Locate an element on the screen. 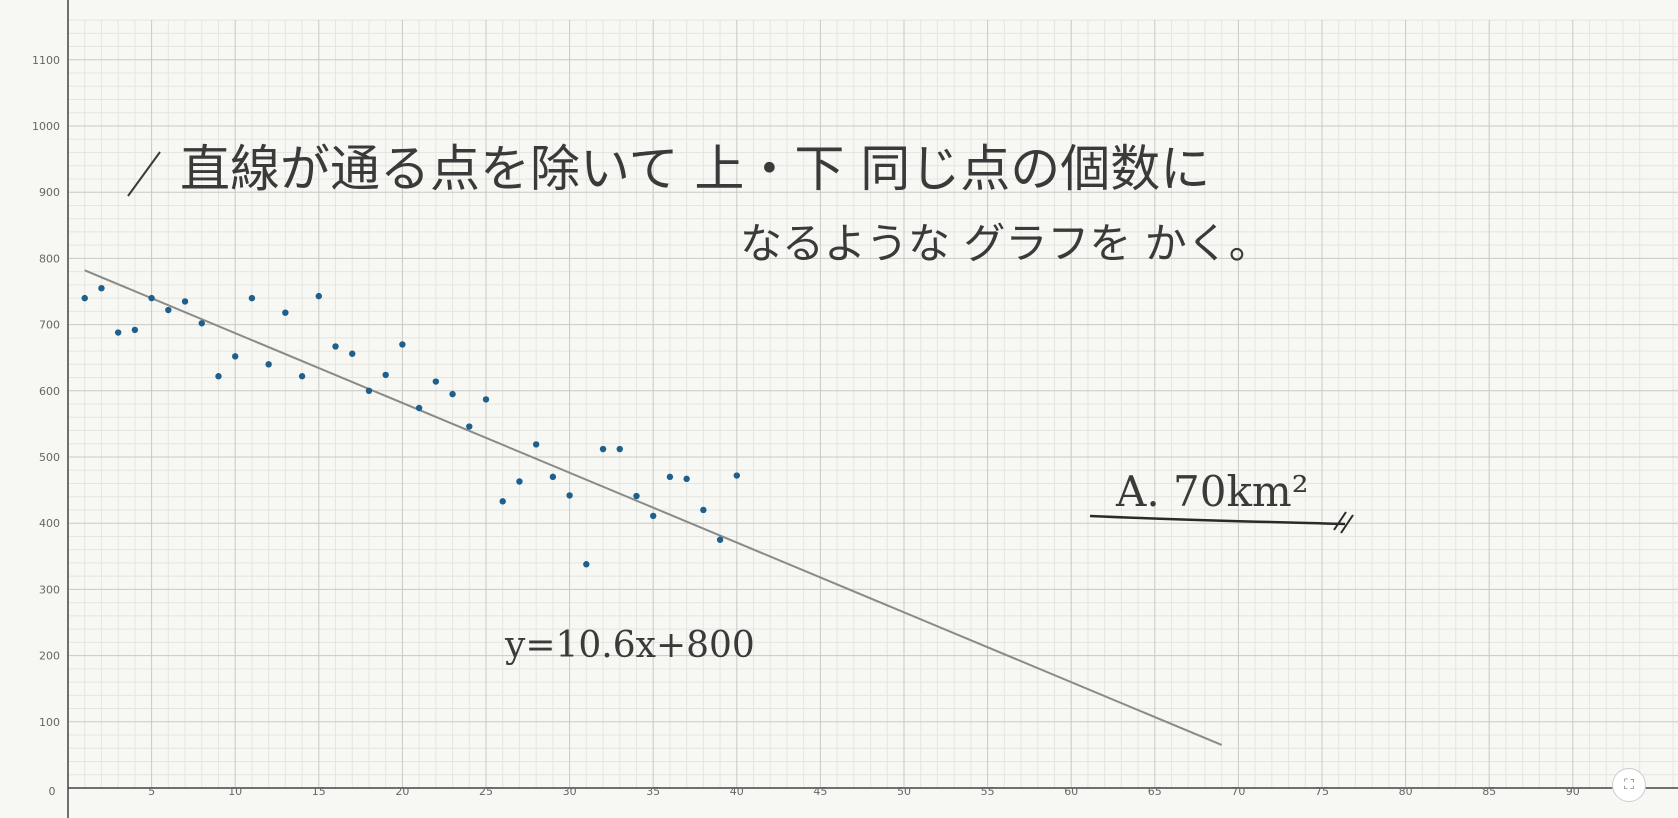 The width and height of the screenshot is (1678, 818). x-tick-label: 75 is located at coordinates (1322, 791).